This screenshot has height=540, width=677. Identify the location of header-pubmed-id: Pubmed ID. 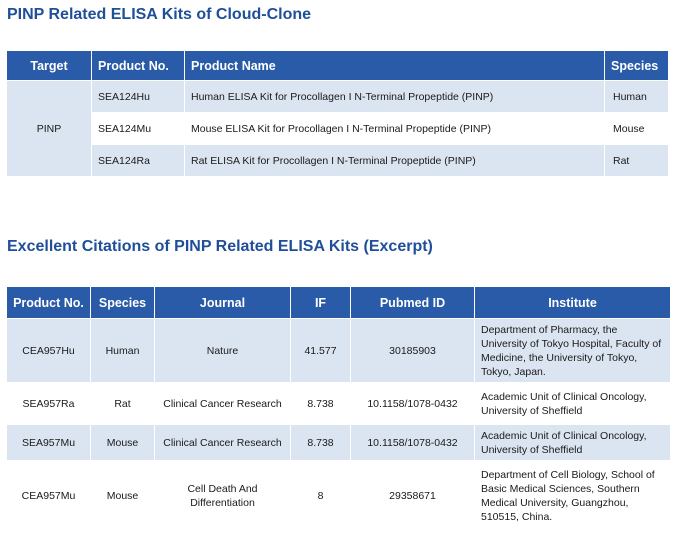
(412, 302).